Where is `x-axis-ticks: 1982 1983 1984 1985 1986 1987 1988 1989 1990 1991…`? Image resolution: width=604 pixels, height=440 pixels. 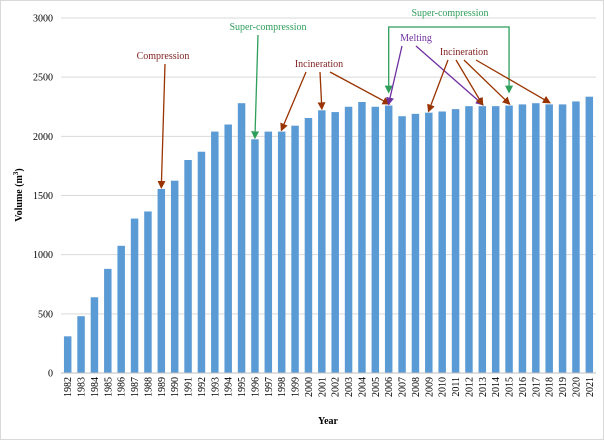
x-axis-ticks: 1982 1983 1984 1985 1986 1987 1988 1989 1990 1991… is located at coordinates (329, 387).